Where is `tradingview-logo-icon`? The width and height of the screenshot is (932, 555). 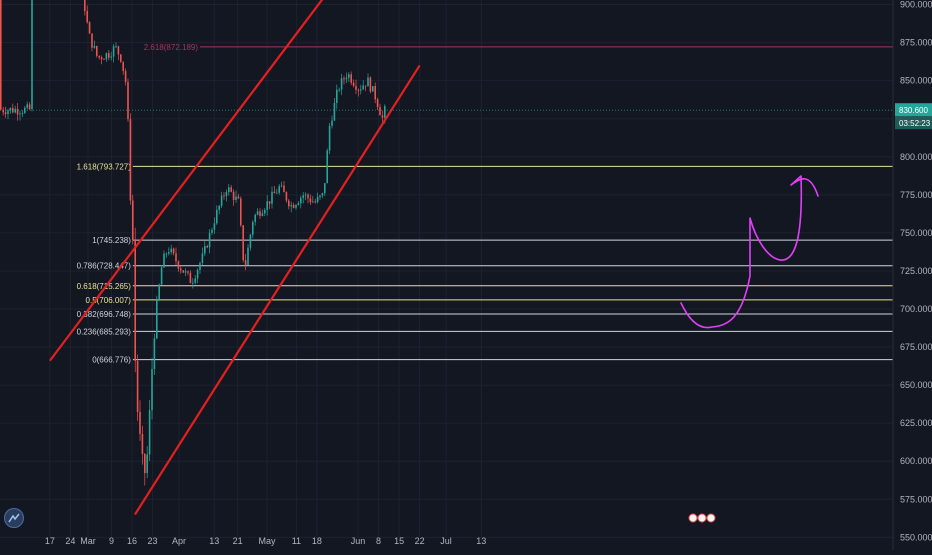
tradingview-logo-icon is located at coordinates (14, 518).